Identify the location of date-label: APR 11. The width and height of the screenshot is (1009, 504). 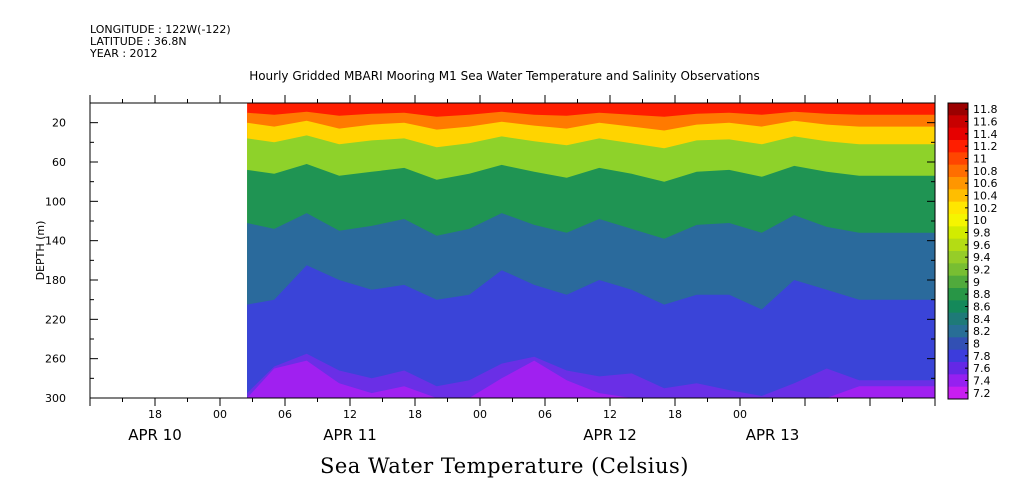
(350, 435).